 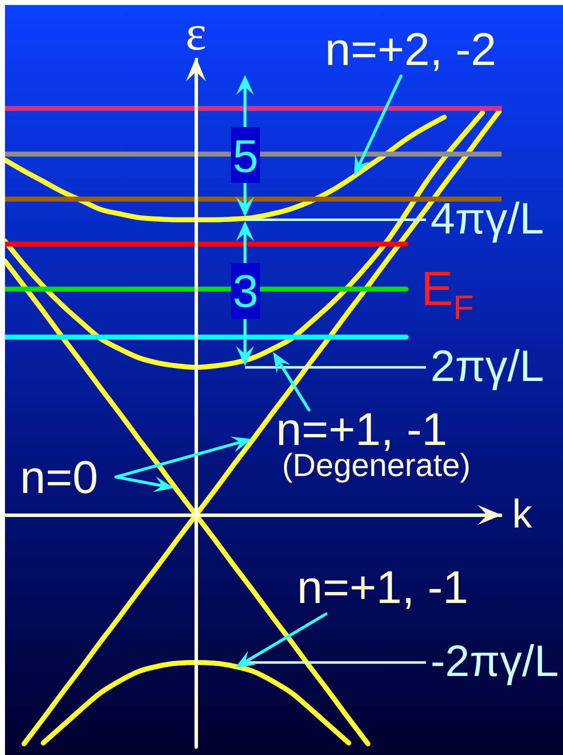 What do you see at coordinates (410, 49) in the screenshot?
I see `annotation: n=+2, -2` at bounding box center [410, 49].